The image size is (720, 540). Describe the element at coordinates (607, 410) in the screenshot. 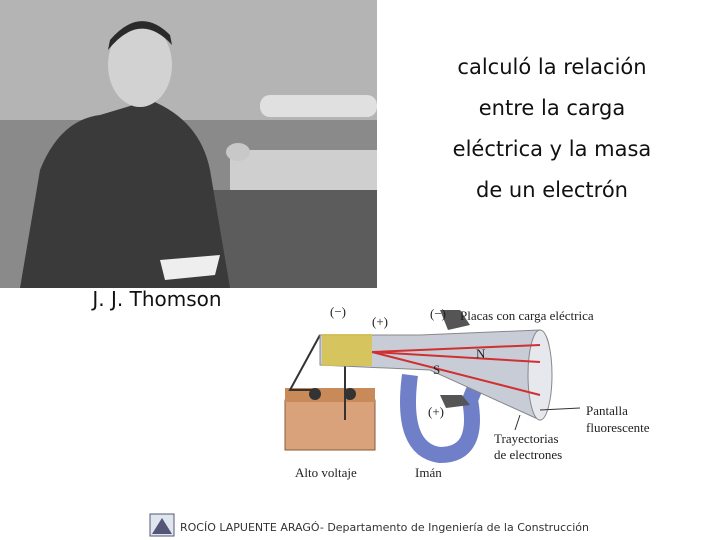

I see `diagram-label: Pantalla` at that location.